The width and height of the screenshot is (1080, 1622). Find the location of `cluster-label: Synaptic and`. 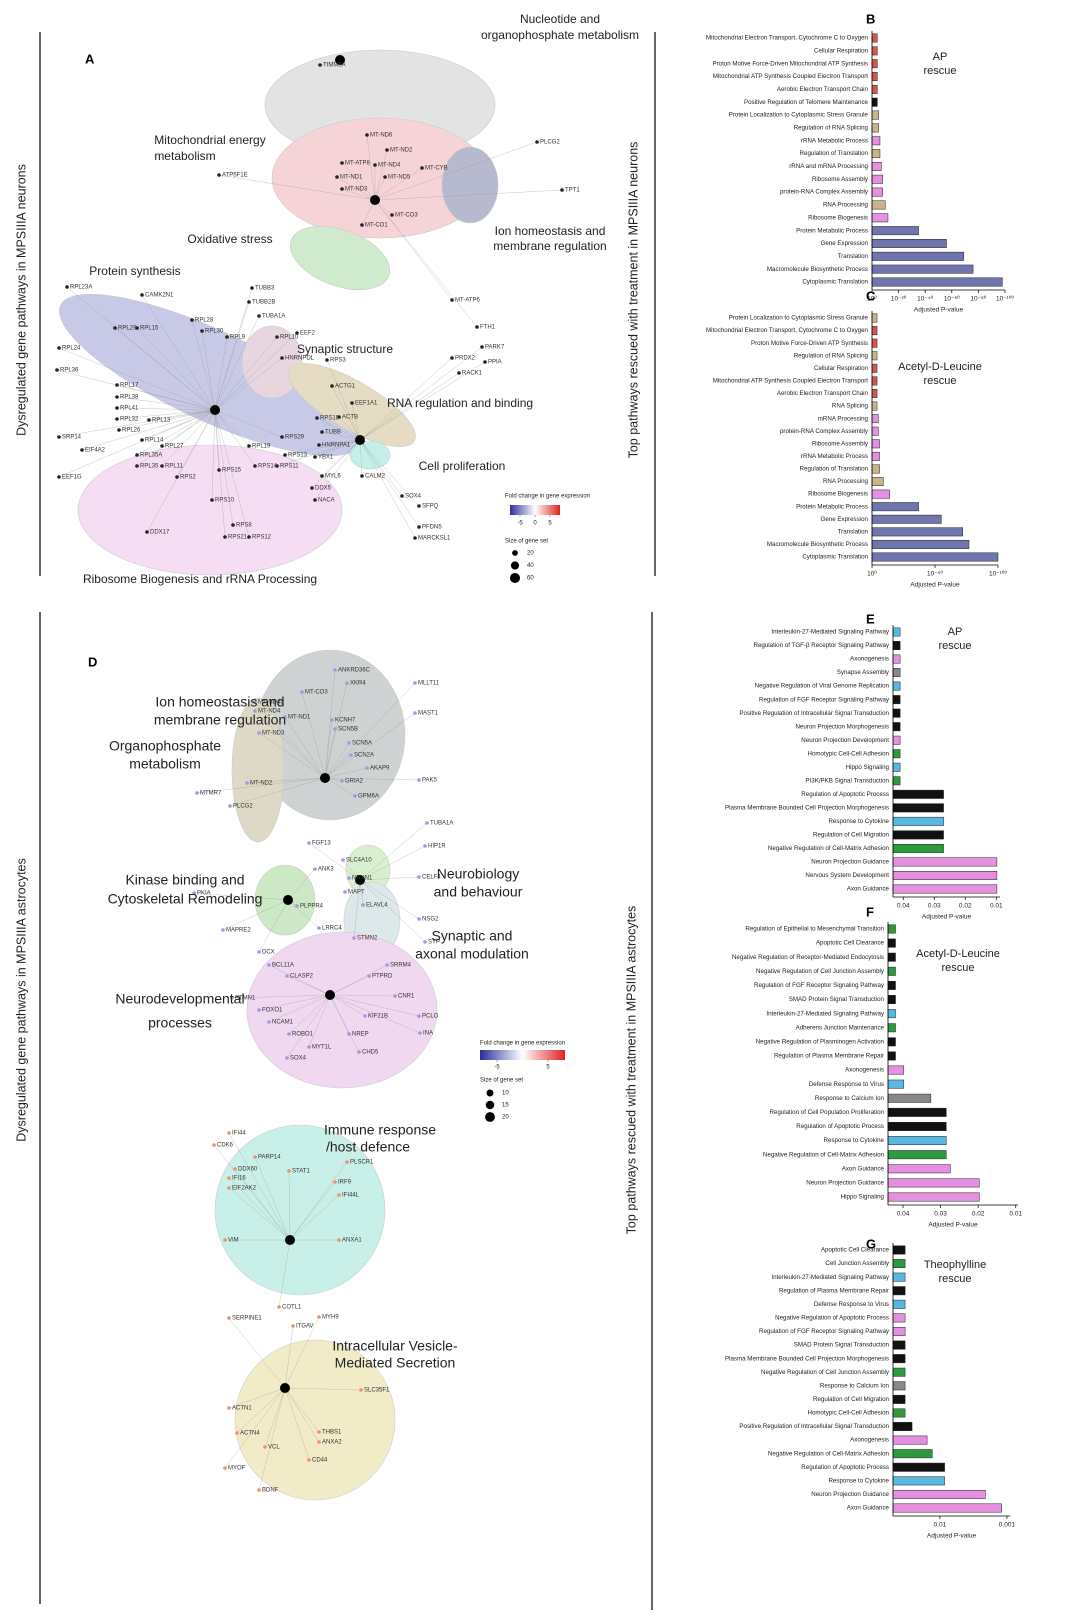

cluster-label: Synaptic and is located at coordinates (472, 936).